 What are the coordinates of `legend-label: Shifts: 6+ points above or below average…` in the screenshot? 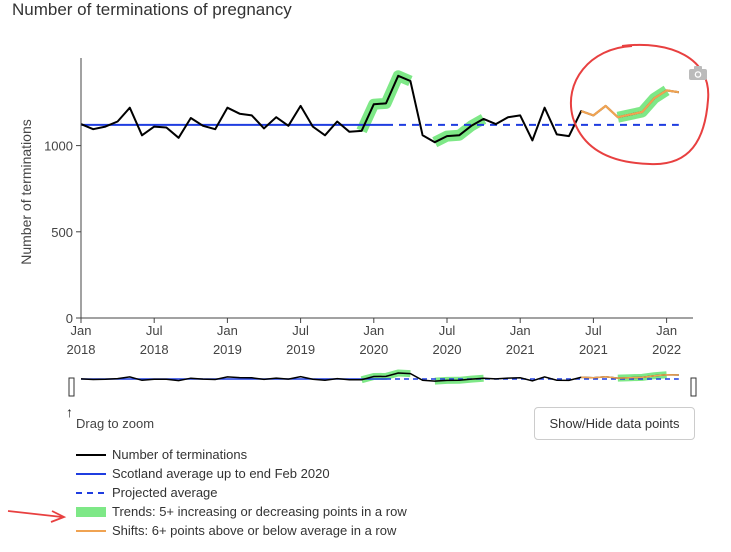 It's located at (254, 530).